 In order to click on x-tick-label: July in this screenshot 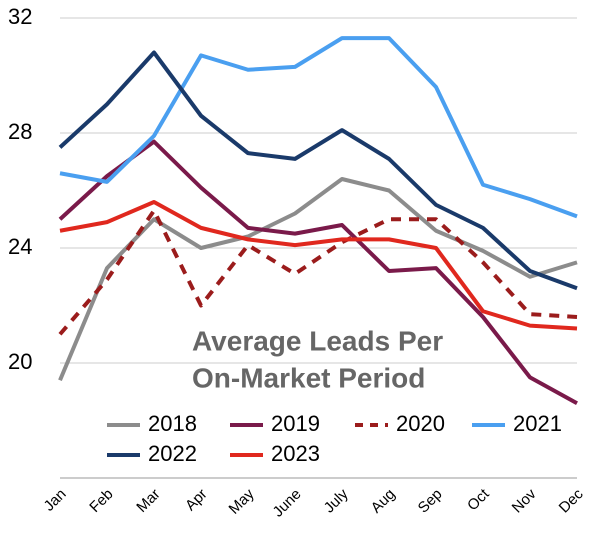, I will do `click(336, 500)`.